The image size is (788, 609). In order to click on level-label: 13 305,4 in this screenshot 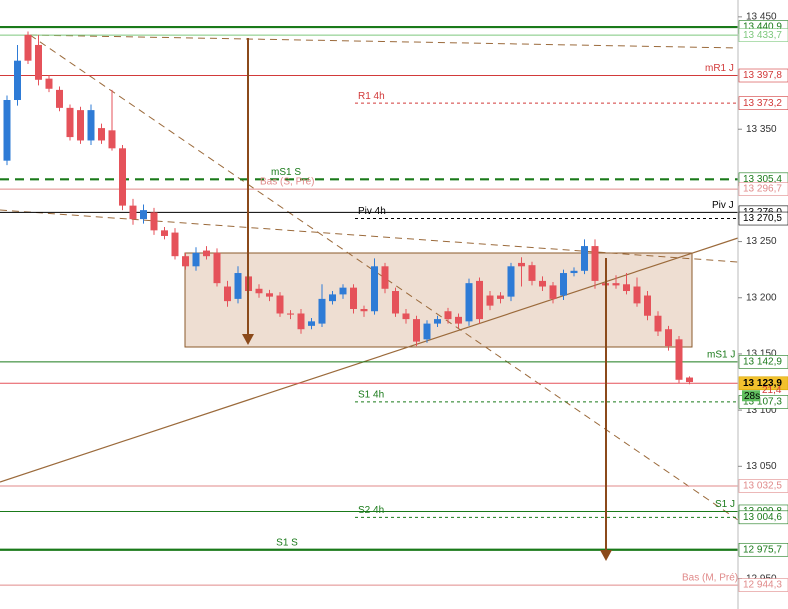, I will do `click(762, 179)`.